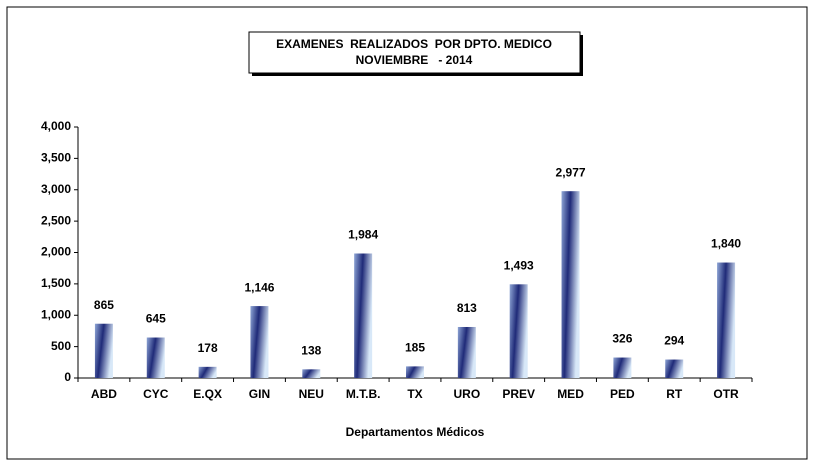 The width and height of the screenshot is (813, 462). I want to click on y-tick-label: 500, so click(61, 346).